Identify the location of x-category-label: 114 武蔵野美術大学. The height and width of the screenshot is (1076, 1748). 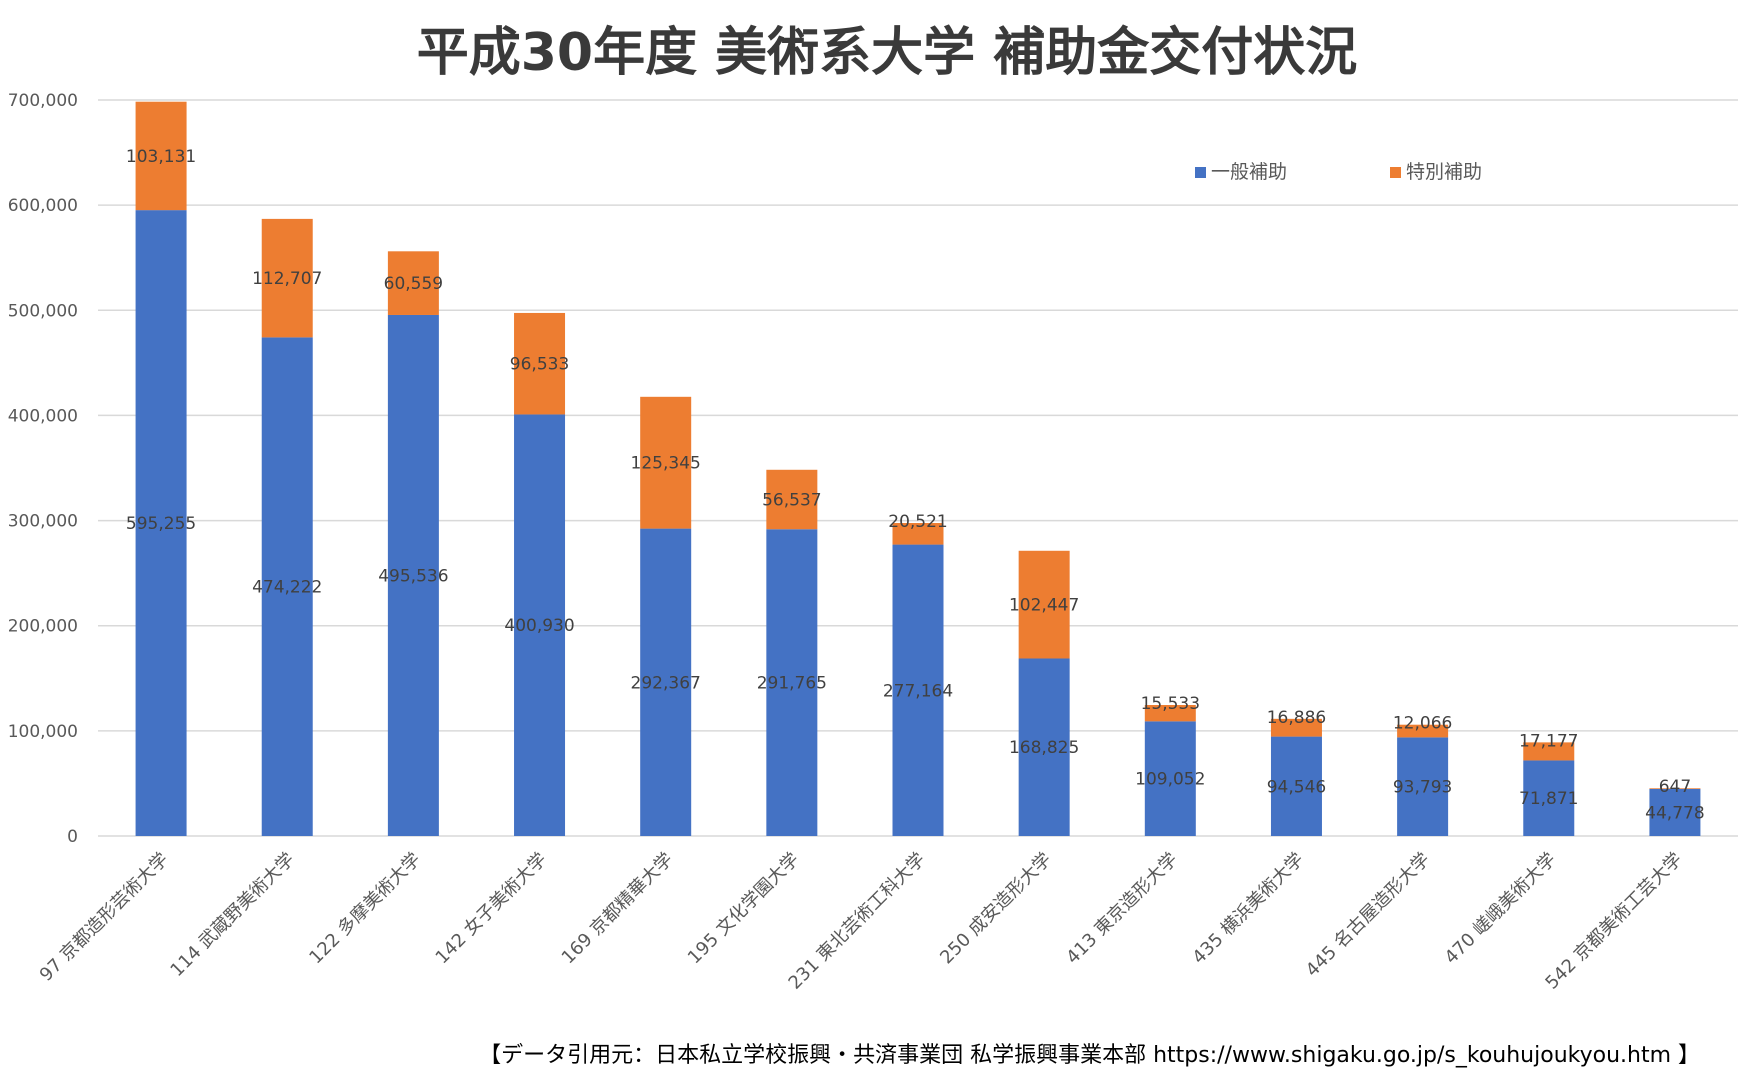
(232, 915).